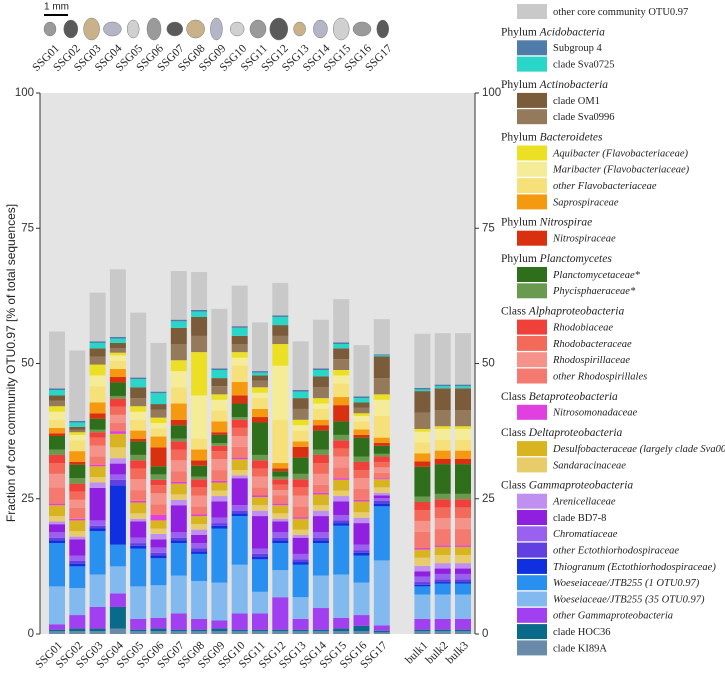 The height and width of the screenshot is (681, 725). Describe the element at coordinates (552, 137) in the screenshot. I see `legend-group-title: Phylum Bacteroidetes` at that location.